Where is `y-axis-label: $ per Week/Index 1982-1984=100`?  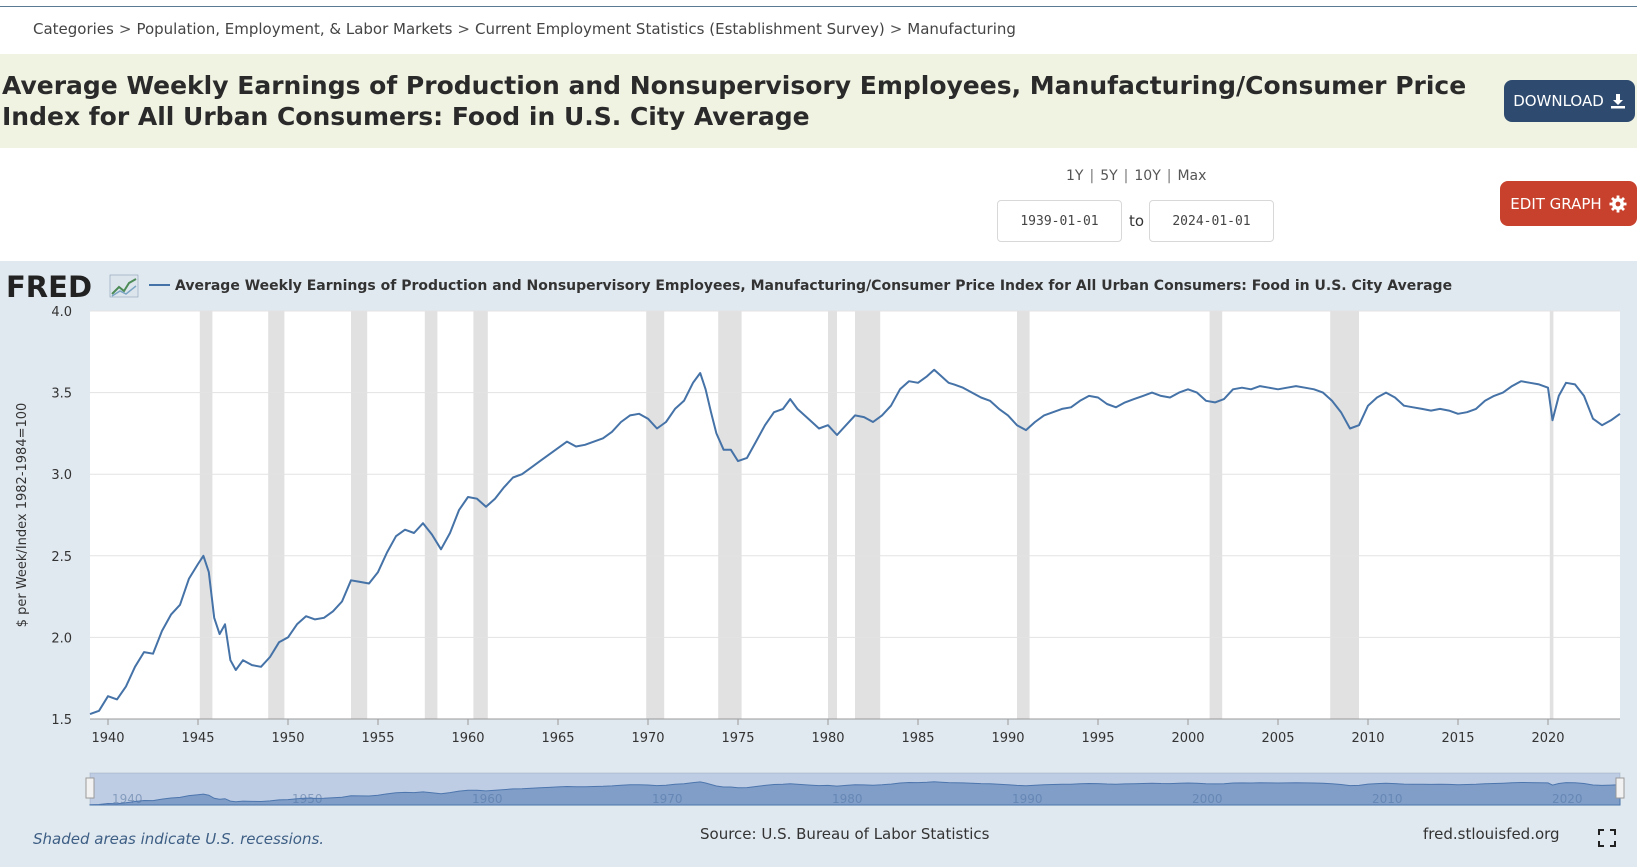
y-axis-label: $ per Week/Index 1982-1984=100 is located at coordinates (22, 515).